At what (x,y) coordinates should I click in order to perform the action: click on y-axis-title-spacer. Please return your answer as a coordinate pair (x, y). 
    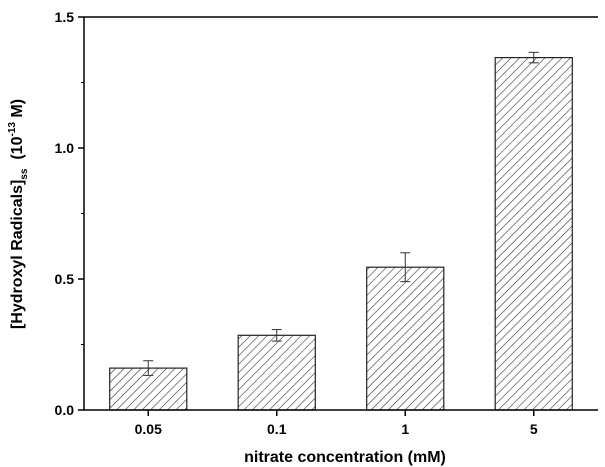
    Looking at the image, I should click on (17, 164).